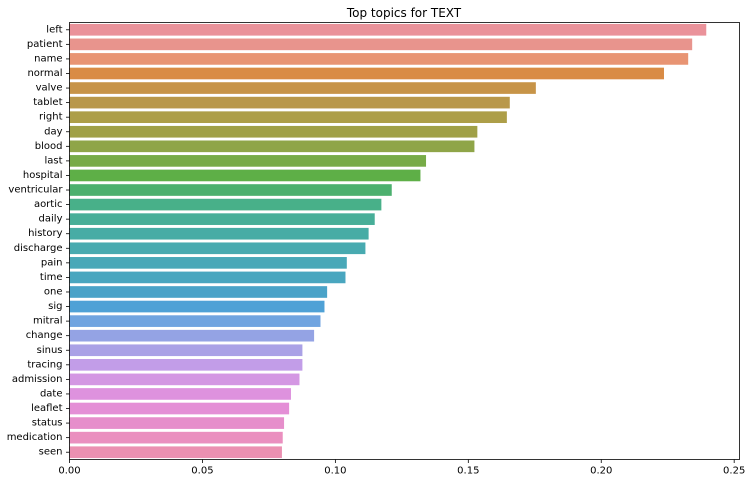  Describe the element at coordinates (192, 335) in the screenshot. I see `bar-change` at that location.